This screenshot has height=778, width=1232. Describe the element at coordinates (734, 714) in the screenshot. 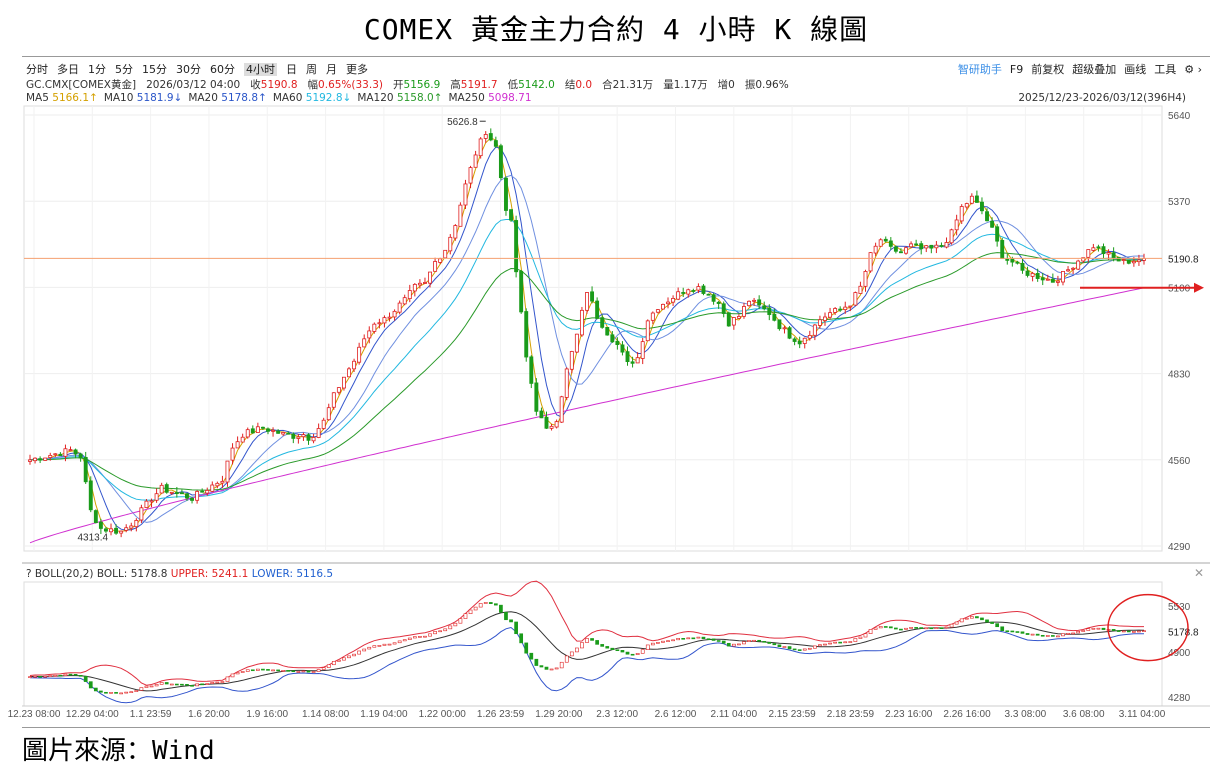

I see `x-tick-label: 2.11 04:00` at that location.